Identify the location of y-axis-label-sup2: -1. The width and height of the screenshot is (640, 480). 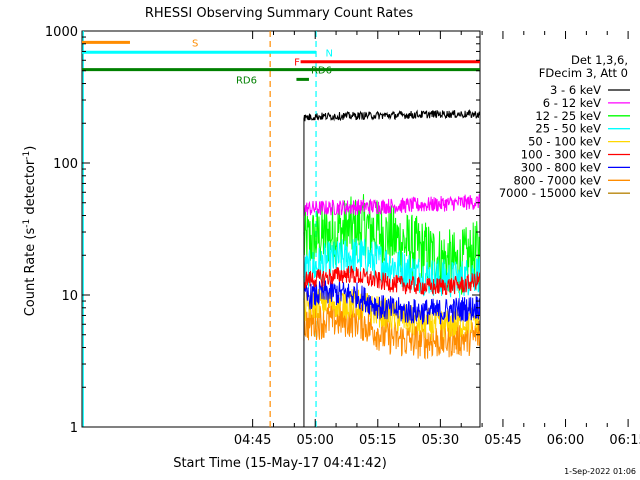
(27, 155).